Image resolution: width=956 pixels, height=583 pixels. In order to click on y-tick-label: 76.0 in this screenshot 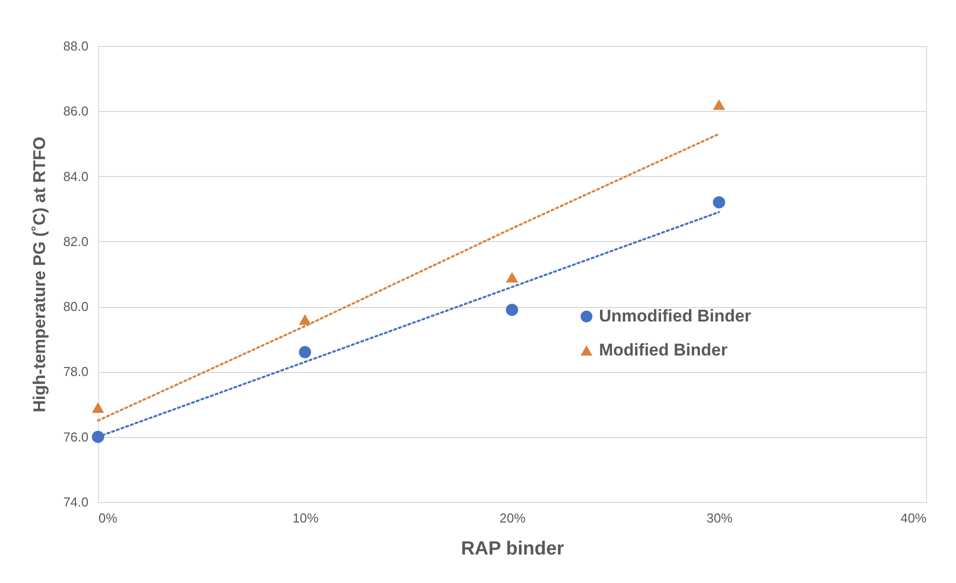, I will do `click(75, 436)`.